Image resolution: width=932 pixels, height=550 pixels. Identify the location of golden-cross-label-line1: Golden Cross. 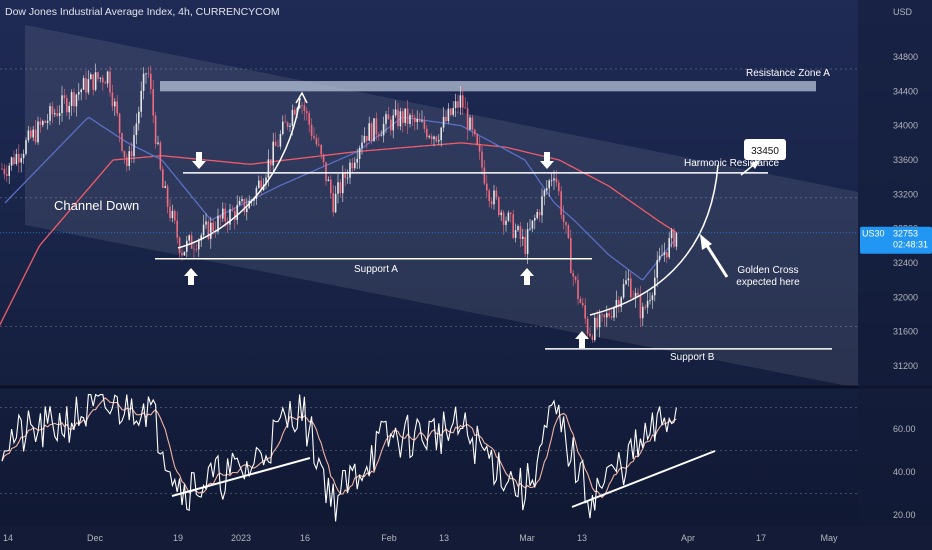
(767, 270).